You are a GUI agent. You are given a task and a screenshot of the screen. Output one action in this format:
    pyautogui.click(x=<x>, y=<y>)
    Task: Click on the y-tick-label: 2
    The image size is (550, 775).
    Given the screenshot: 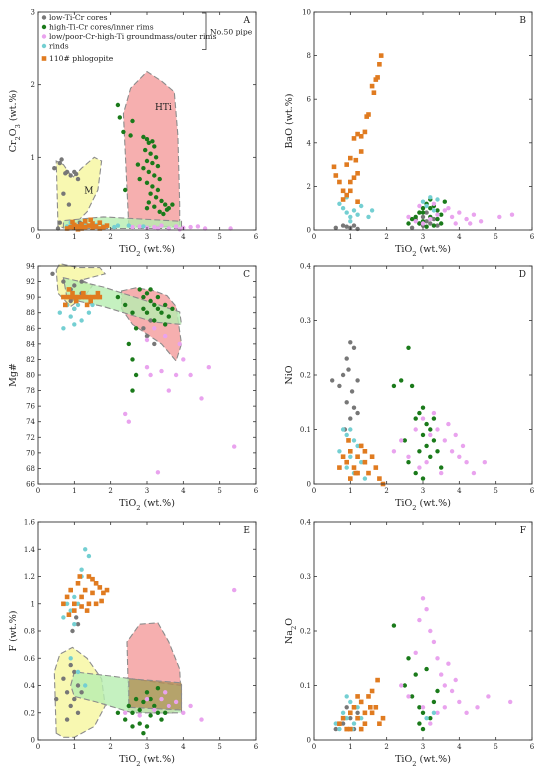 What is the action you would take?
    pyautogui.click(x=309, y=187)
    